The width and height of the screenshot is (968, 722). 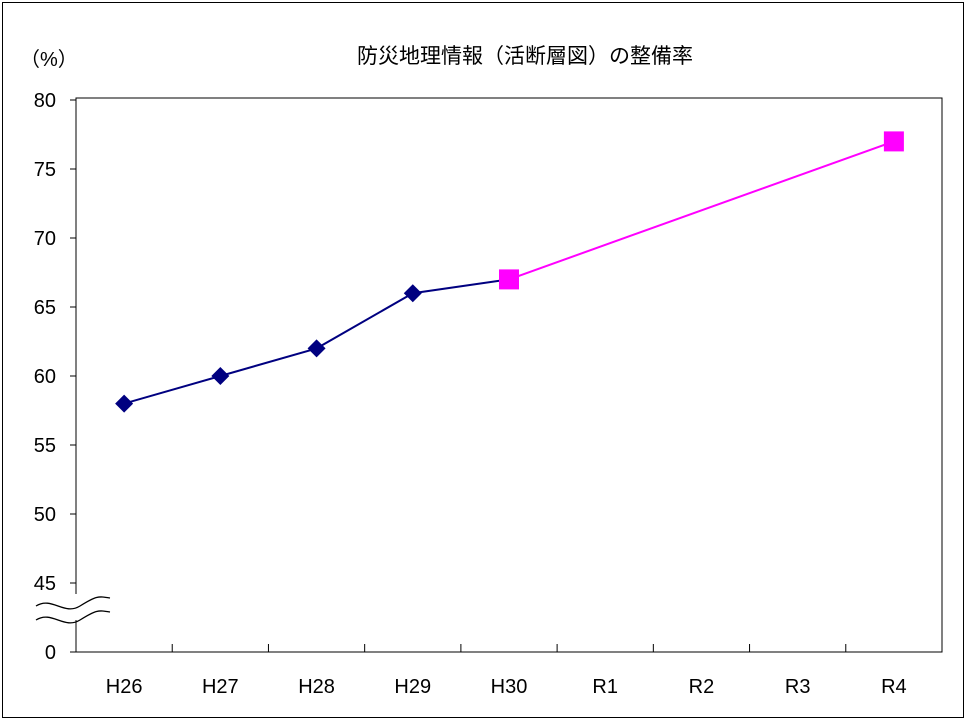 What do you see at coordinates (45, 446) in the screenshot?
I see `y-tick-label: 55` at bounding box center [45, 446].